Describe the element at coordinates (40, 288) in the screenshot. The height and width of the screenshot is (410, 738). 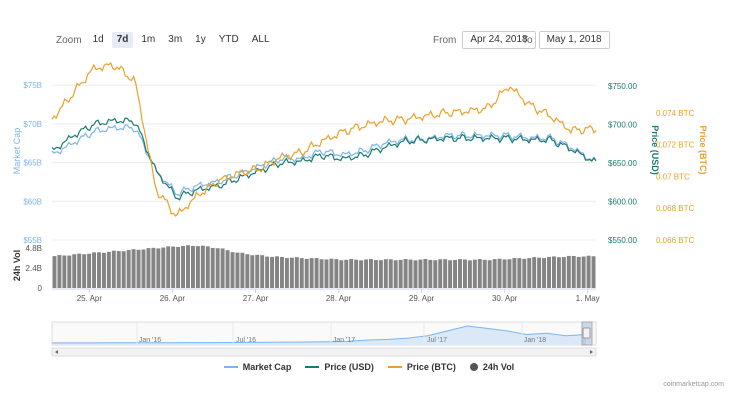
I see `volume-tick-label: 0` at that location.